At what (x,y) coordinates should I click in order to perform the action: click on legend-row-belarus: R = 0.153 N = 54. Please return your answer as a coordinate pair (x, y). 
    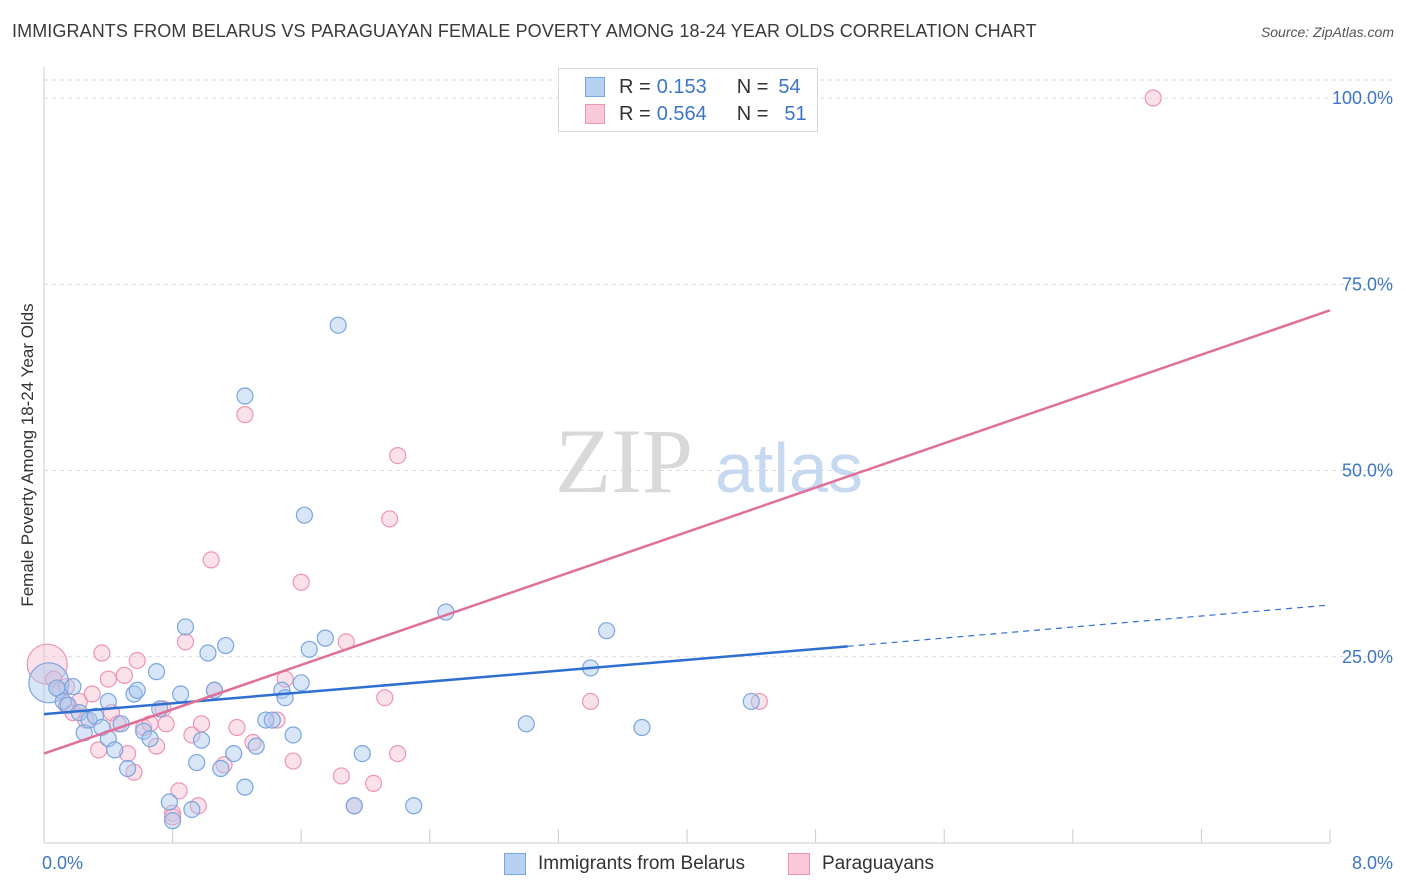
    Looking at the image, I should click on (693, 87).